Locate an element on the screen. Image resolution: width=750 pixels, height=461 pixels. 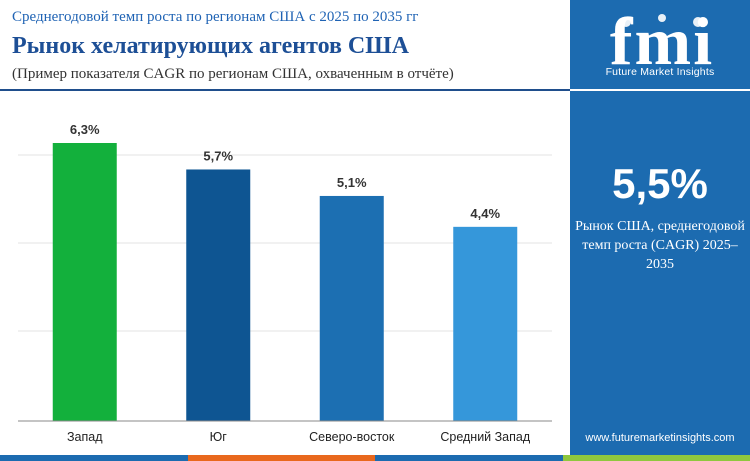
category-label: Средний Запад is located at coordinates (485, 437).